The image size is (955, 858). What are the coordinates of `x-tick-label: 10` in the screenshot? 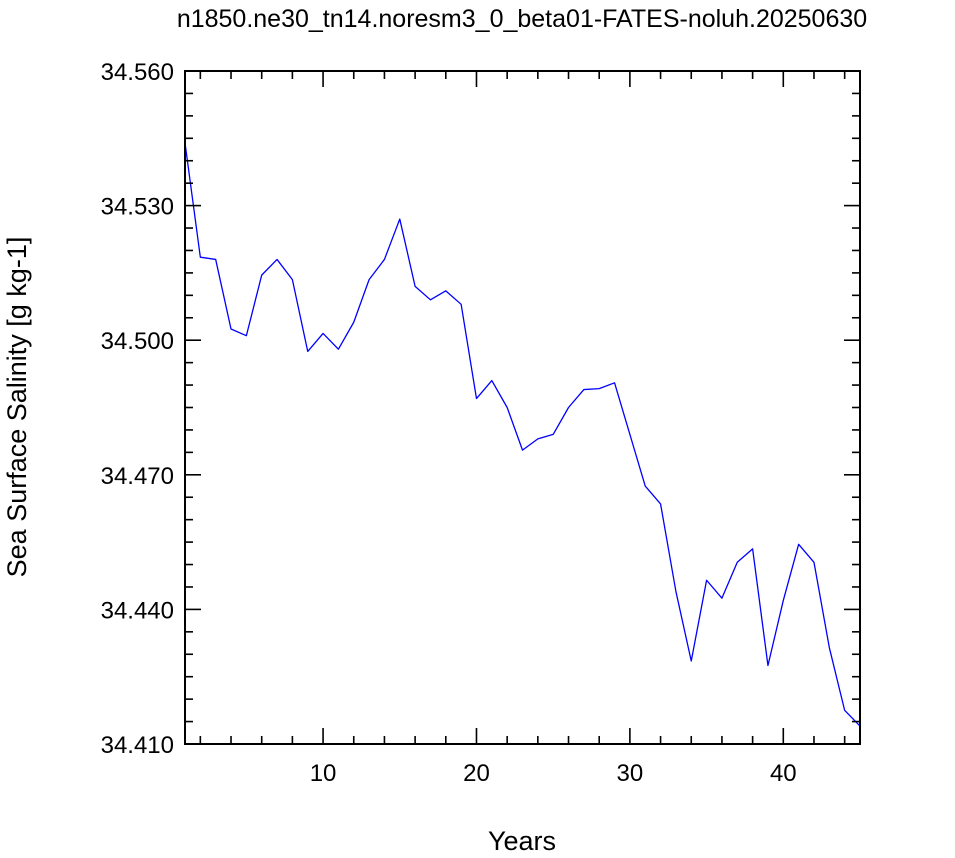 It's located at (323, 773).